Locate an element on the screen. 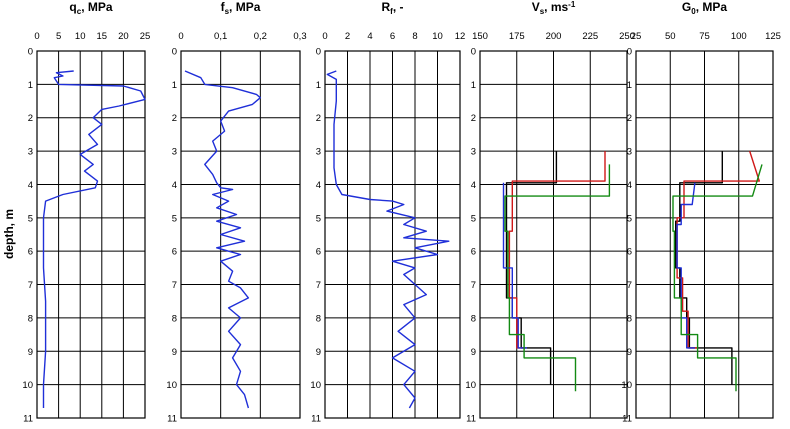 This screenshot has width=790, height=429. x-tick-label: 8 is located at coordinates (414, 36).